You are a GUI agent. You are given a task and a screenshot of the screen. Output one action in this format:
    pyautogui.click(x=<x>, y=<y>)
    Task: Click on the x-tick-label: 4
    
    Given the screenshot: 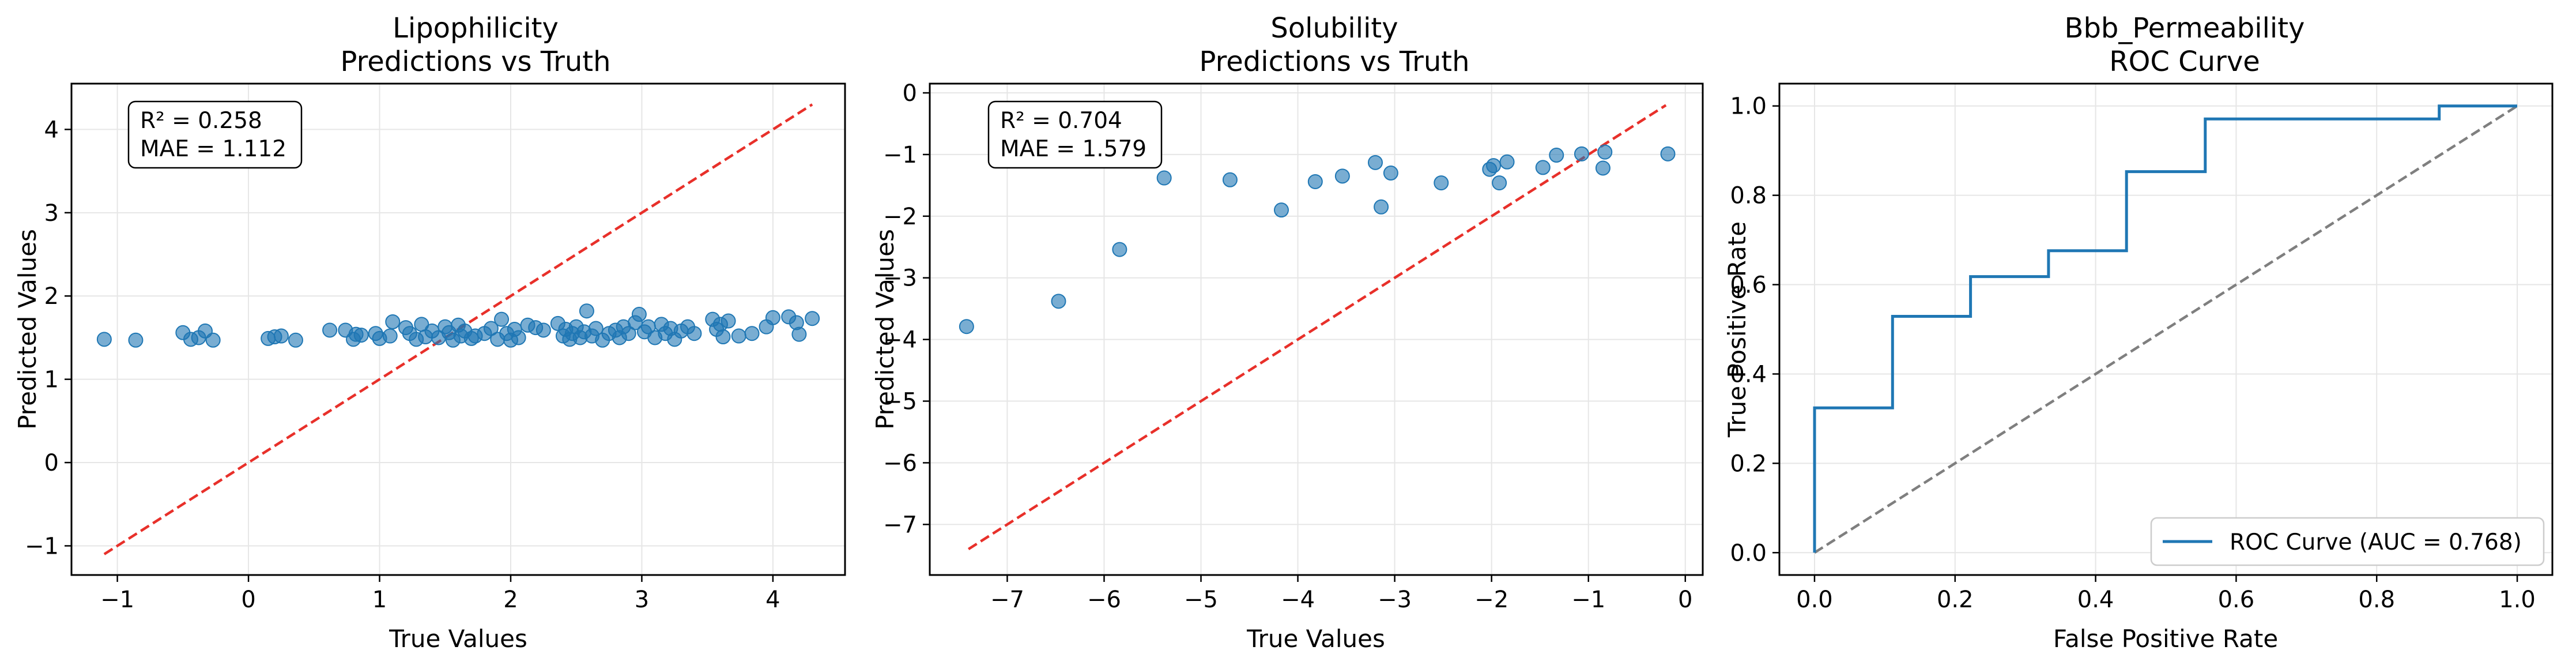 What is the action you would take?
    pyautogui.click(x=772, y=600)
    